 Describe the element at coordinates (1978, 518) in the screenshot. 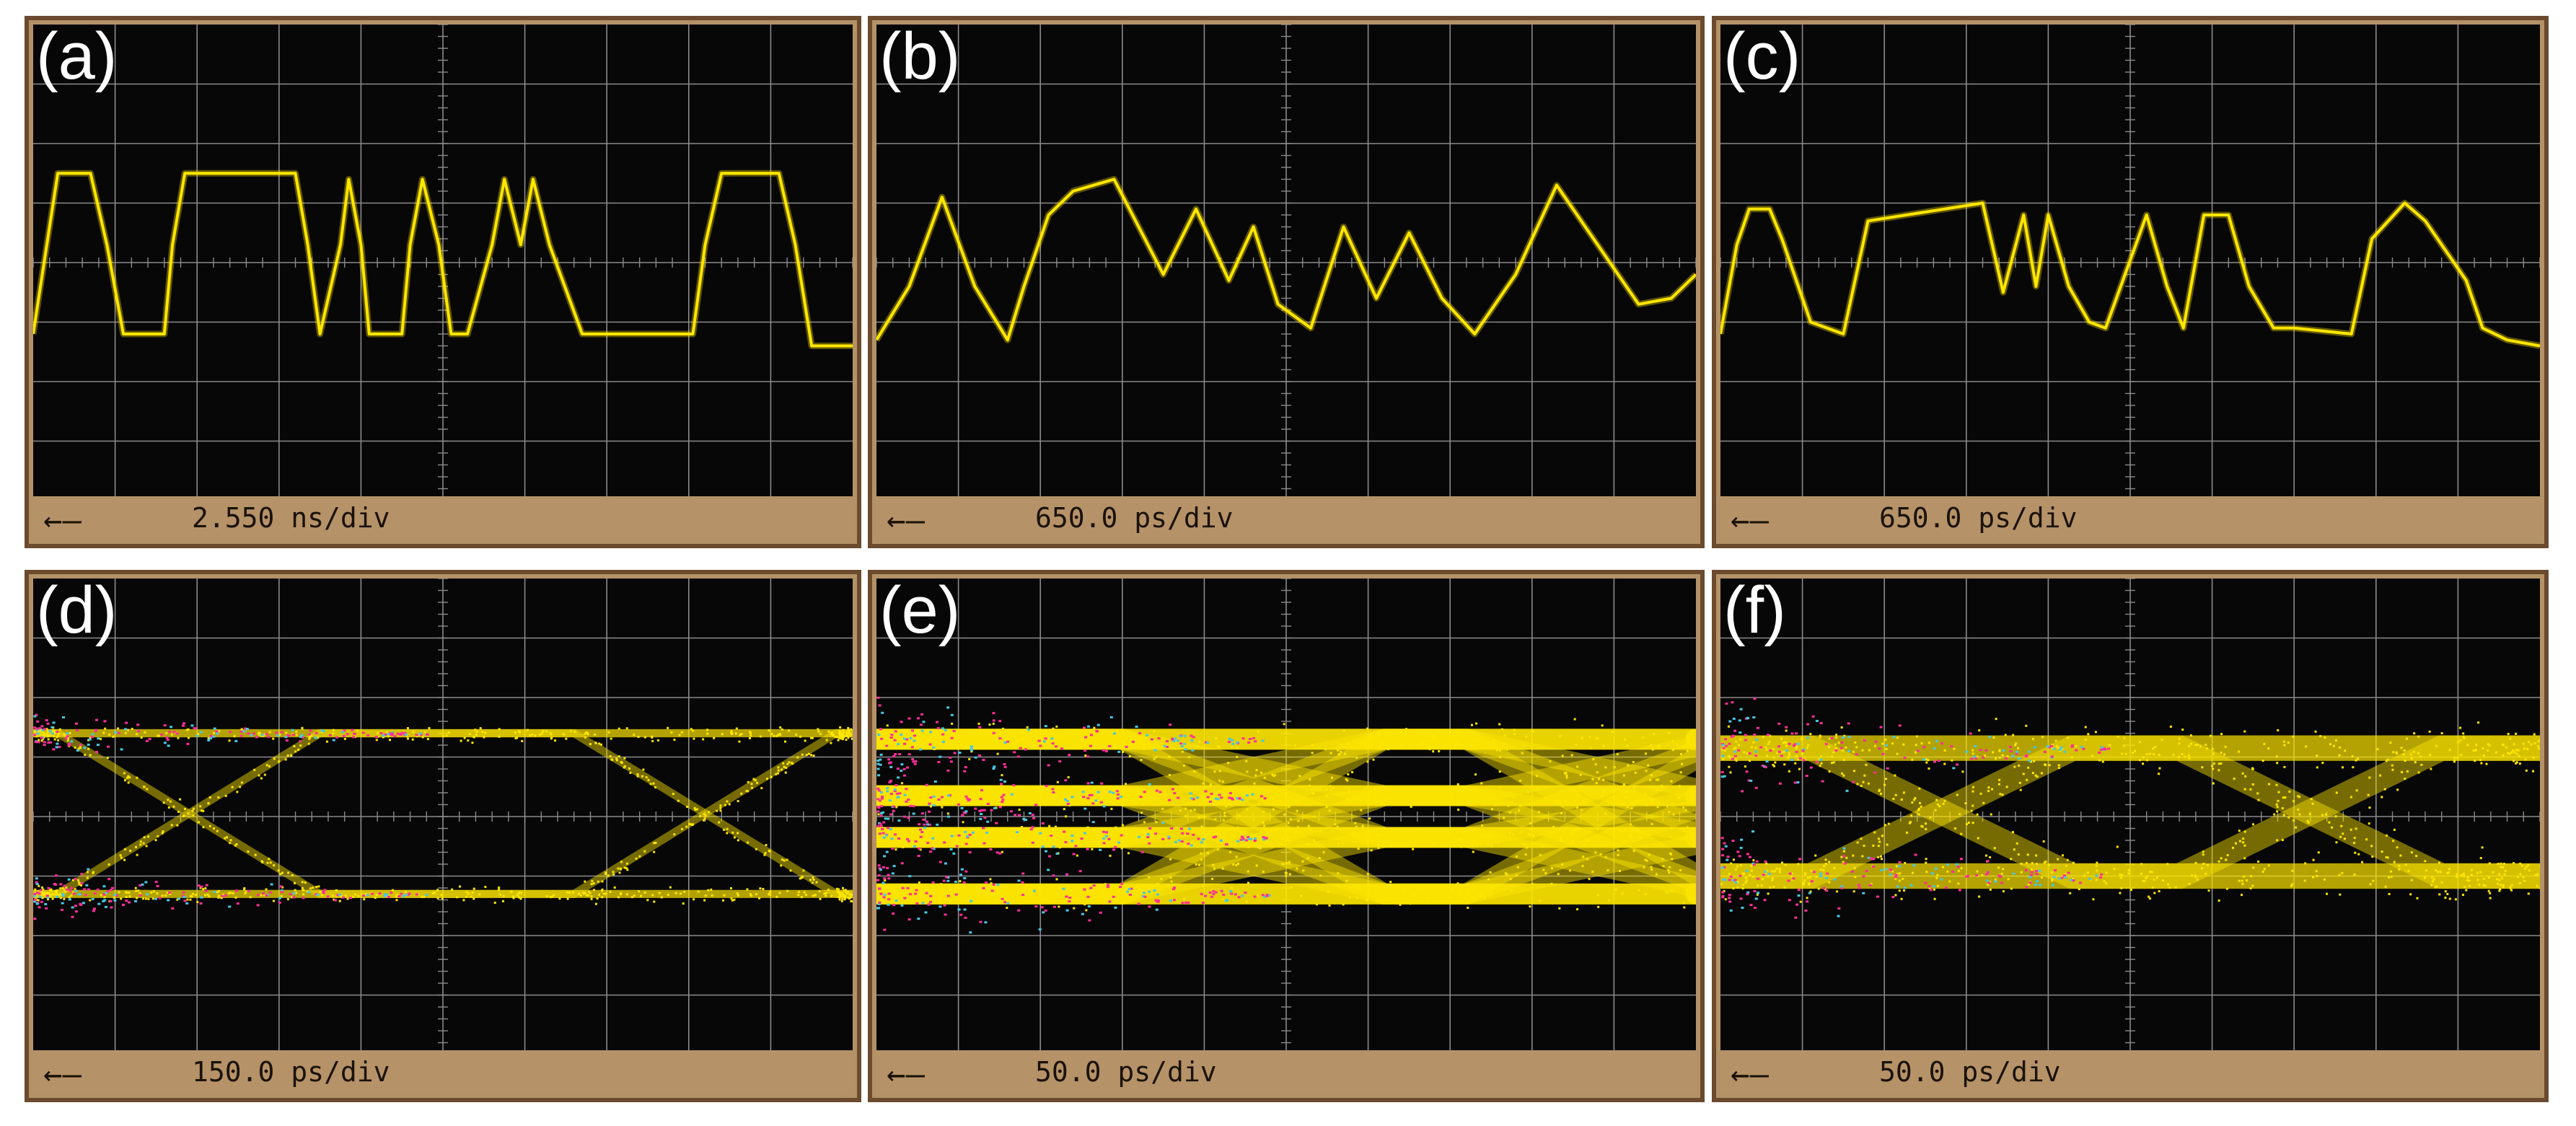

I see `timebase-readout: 650.0 ps/div` at that location.